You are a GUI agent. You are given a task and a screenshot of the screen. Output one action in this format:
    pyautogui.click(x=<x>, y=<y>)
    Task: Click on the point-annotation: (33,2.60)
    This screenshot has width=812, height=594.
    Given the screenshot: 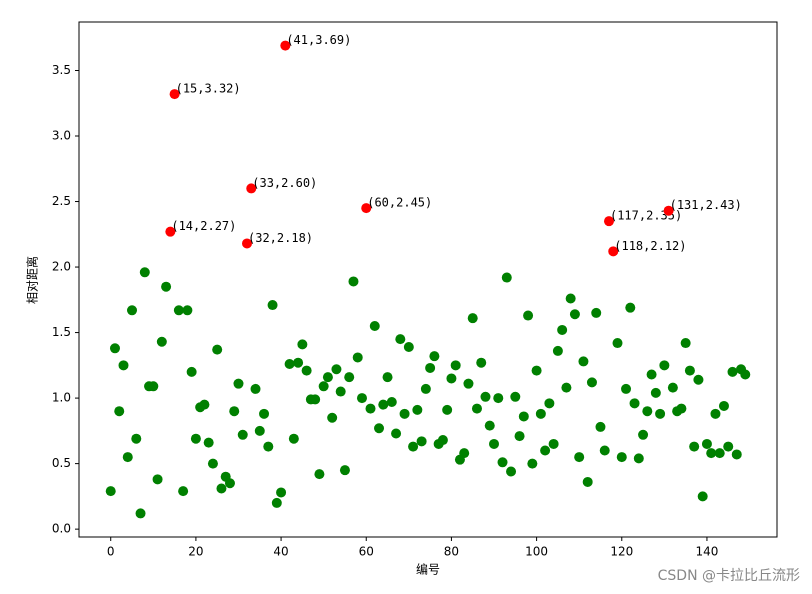 What is the action you would take?
    pyautogui.click(x=284, y=183)
    